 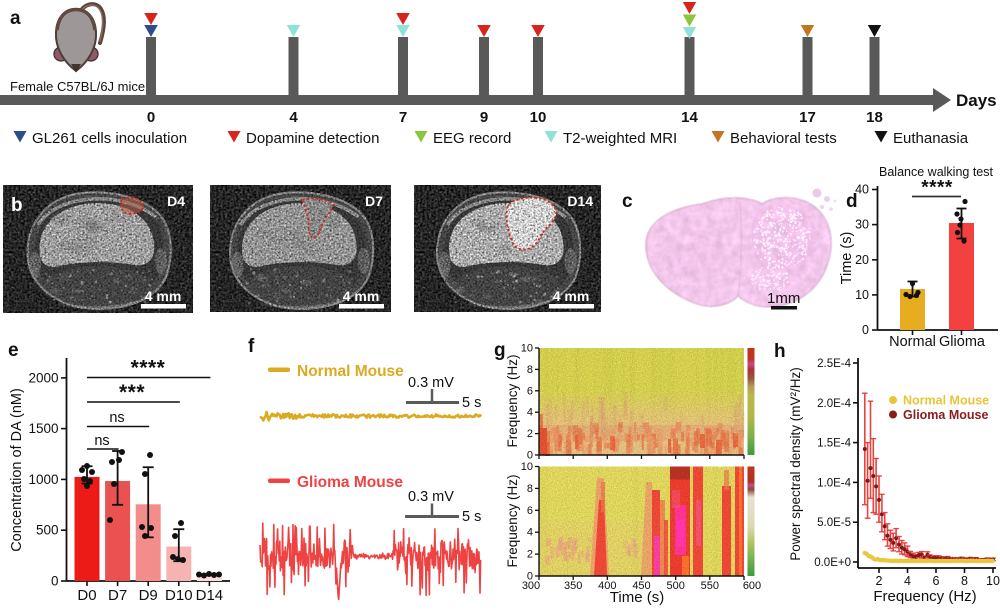 I want to click on svg-text: c, so click(x=627, y=201).